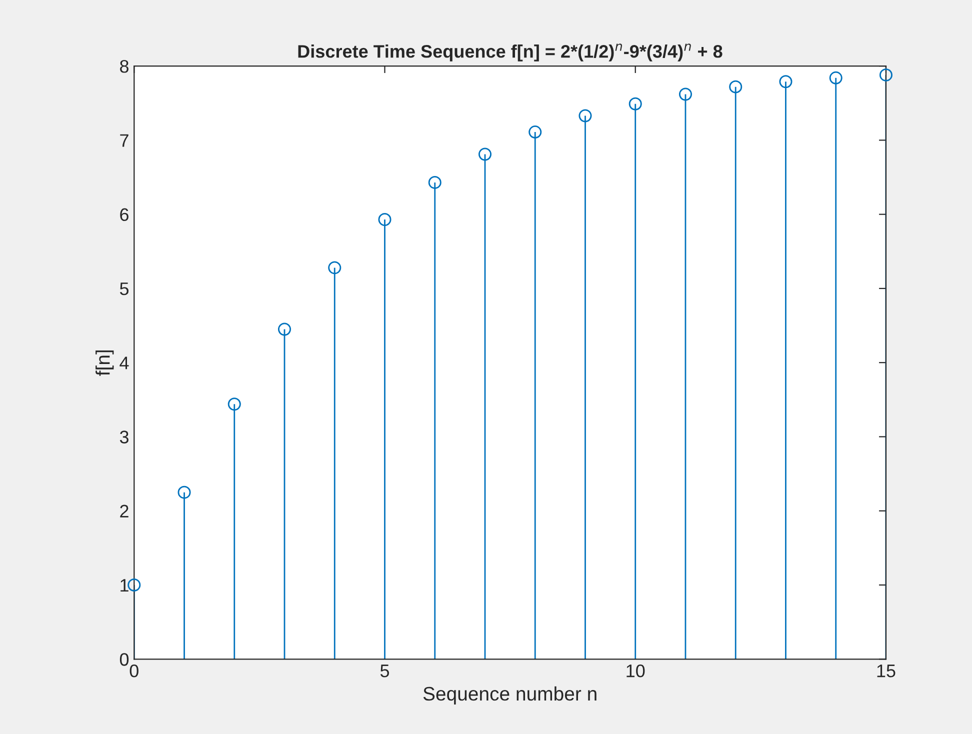 The width and height of the screenshot is (972, 734). What do you see at coordinates (124, 437) in the screenshot?
I see `y-tick-label: 3` at bounding box center [124, 437].